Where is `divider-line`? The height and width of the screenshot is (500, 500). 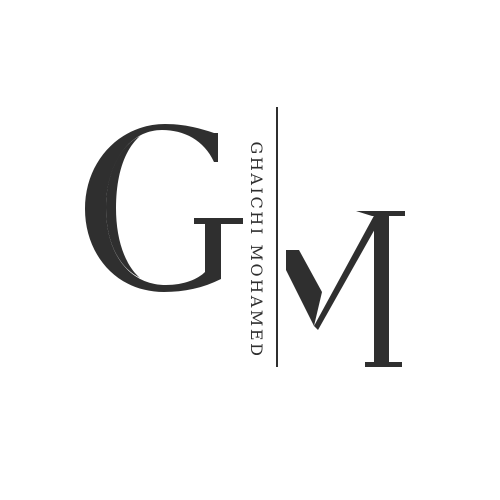
divider-line is located at coordinates (277, 237).